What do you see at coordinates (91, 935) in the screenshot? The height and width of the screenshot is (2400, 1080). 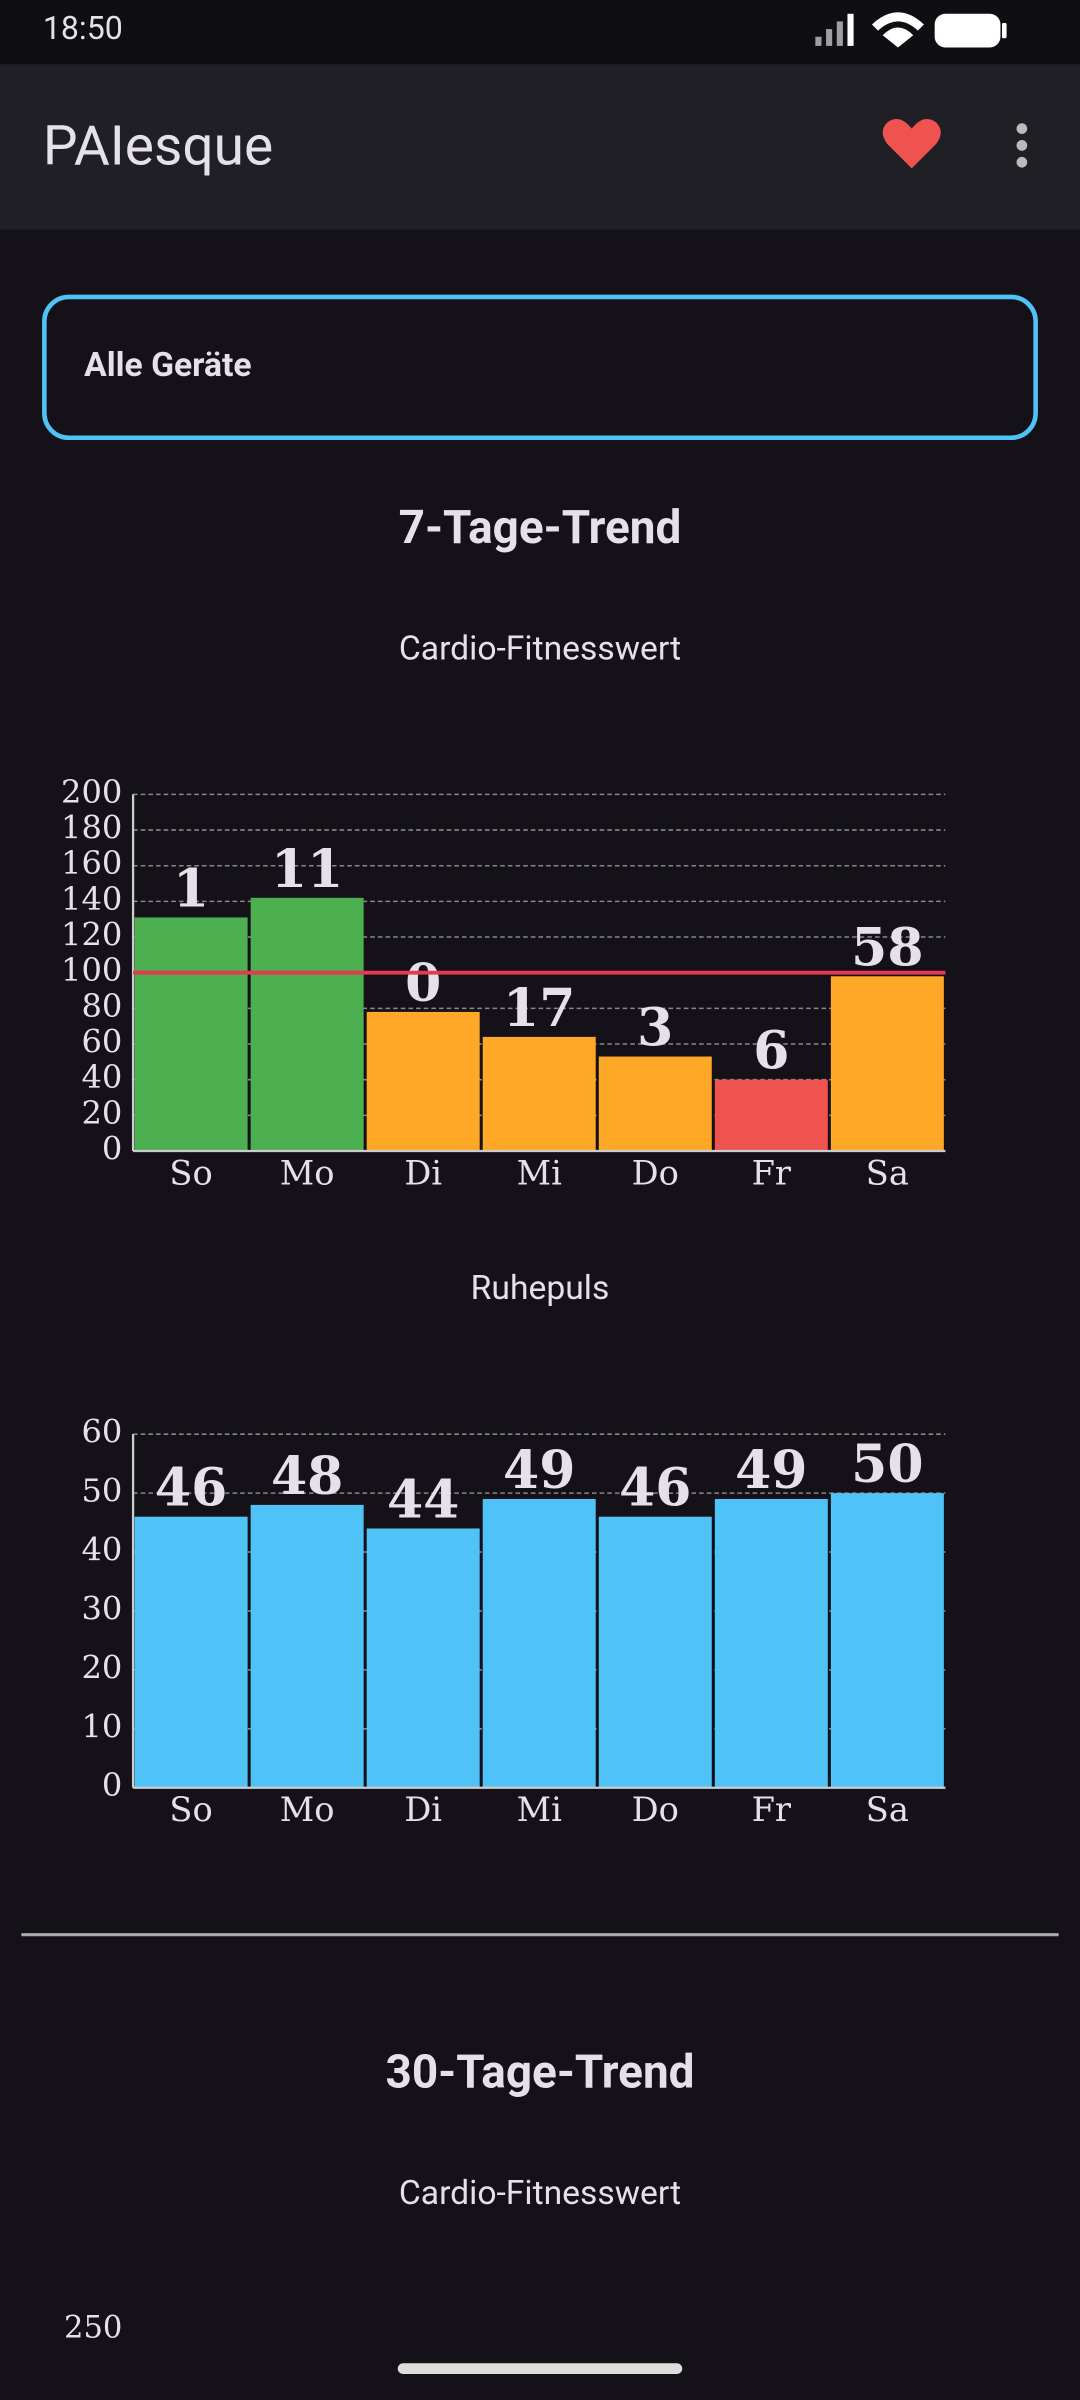 I see `y-tick-label: 120` at bounding box center [91, 935].